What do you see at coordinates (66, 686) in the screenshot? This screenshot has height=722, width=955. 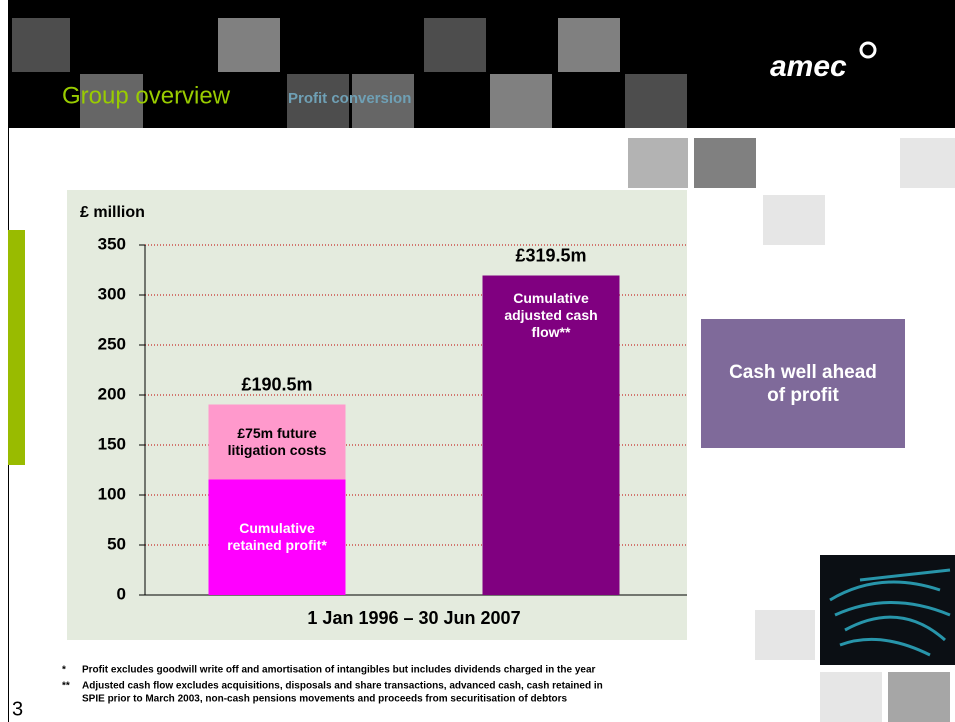 I see `footnote-marker: **` at bounding box center [66, 686].